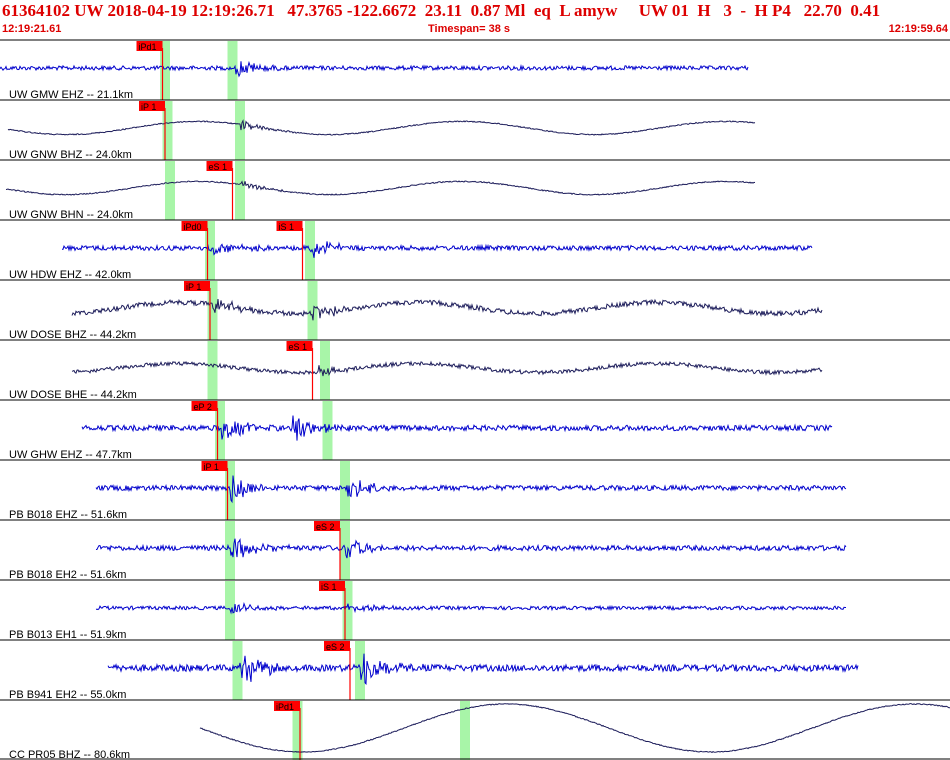  I want to click on pick-label: iPd0, so click(193, 227).